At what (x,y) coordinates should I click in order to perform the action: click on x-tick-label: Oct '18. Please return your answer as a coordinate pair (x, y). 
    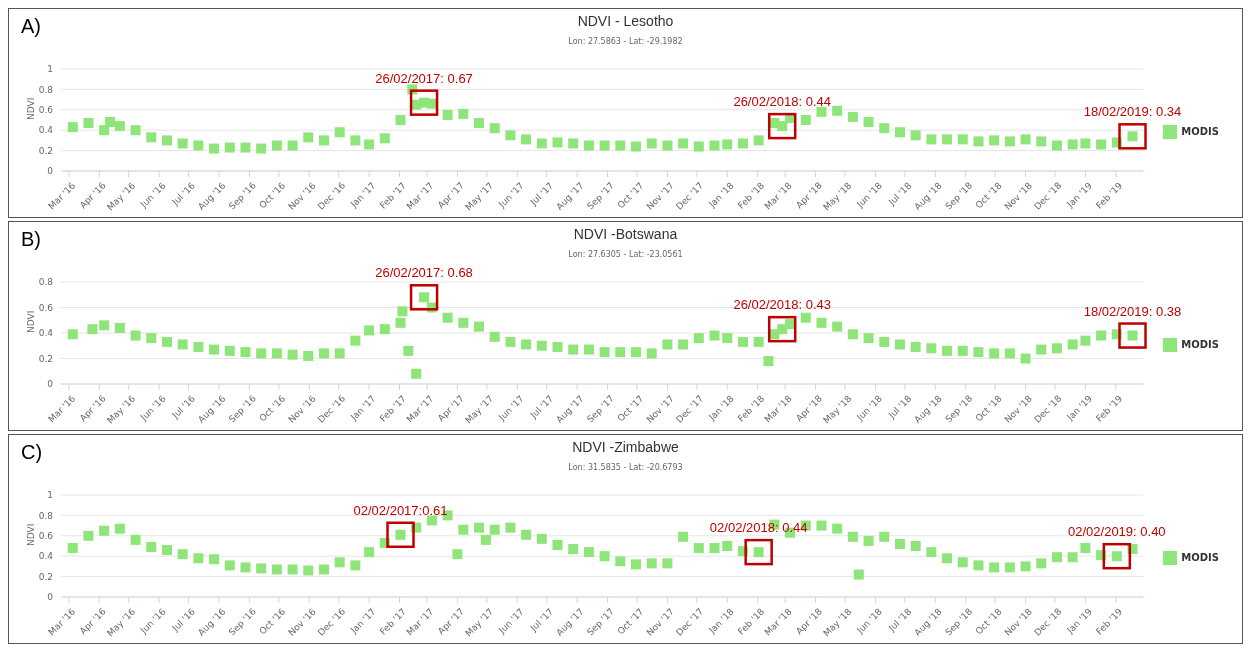
    Looking at the image, I should click on (988, 195).